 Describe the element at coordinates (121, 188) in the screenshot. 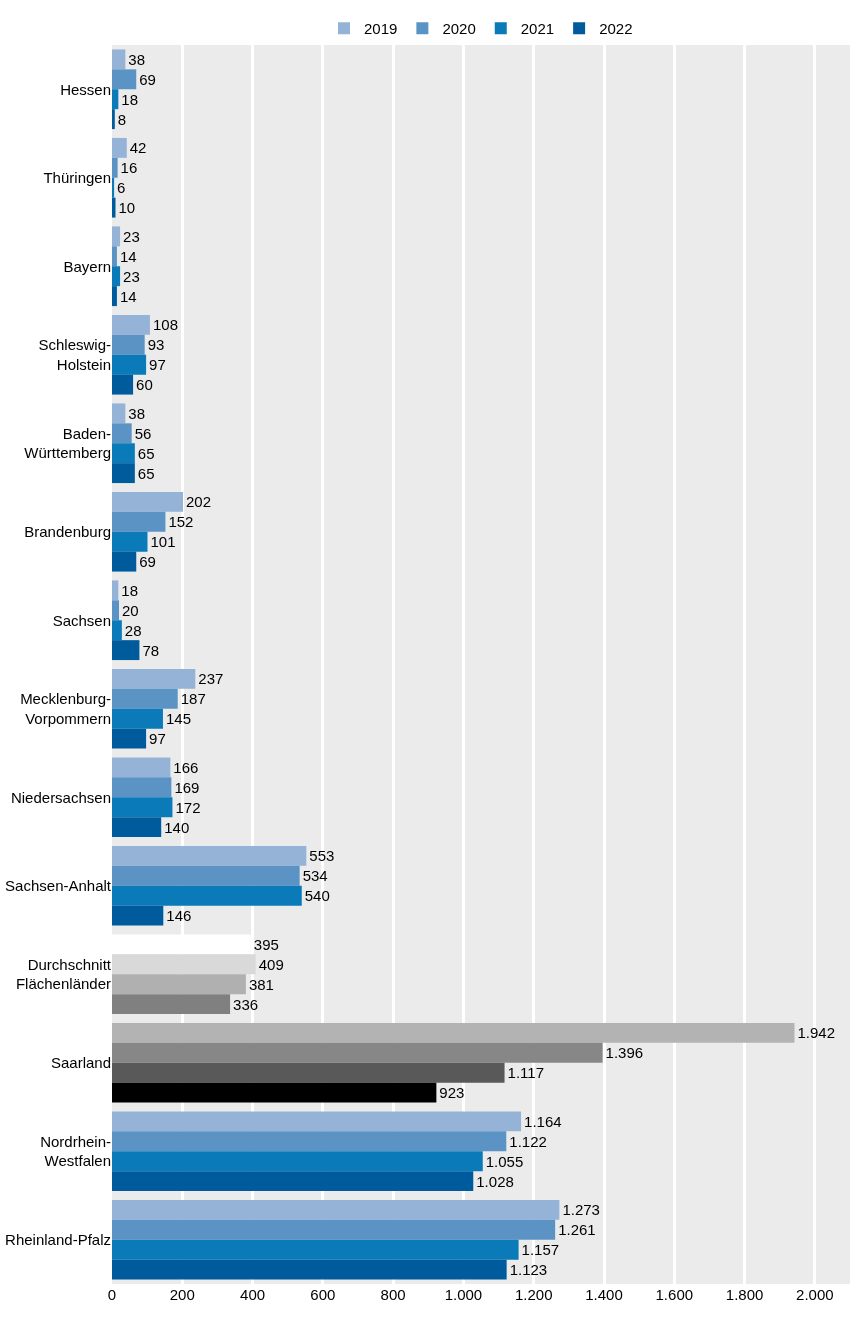

I see `data-label: 6` at that location.